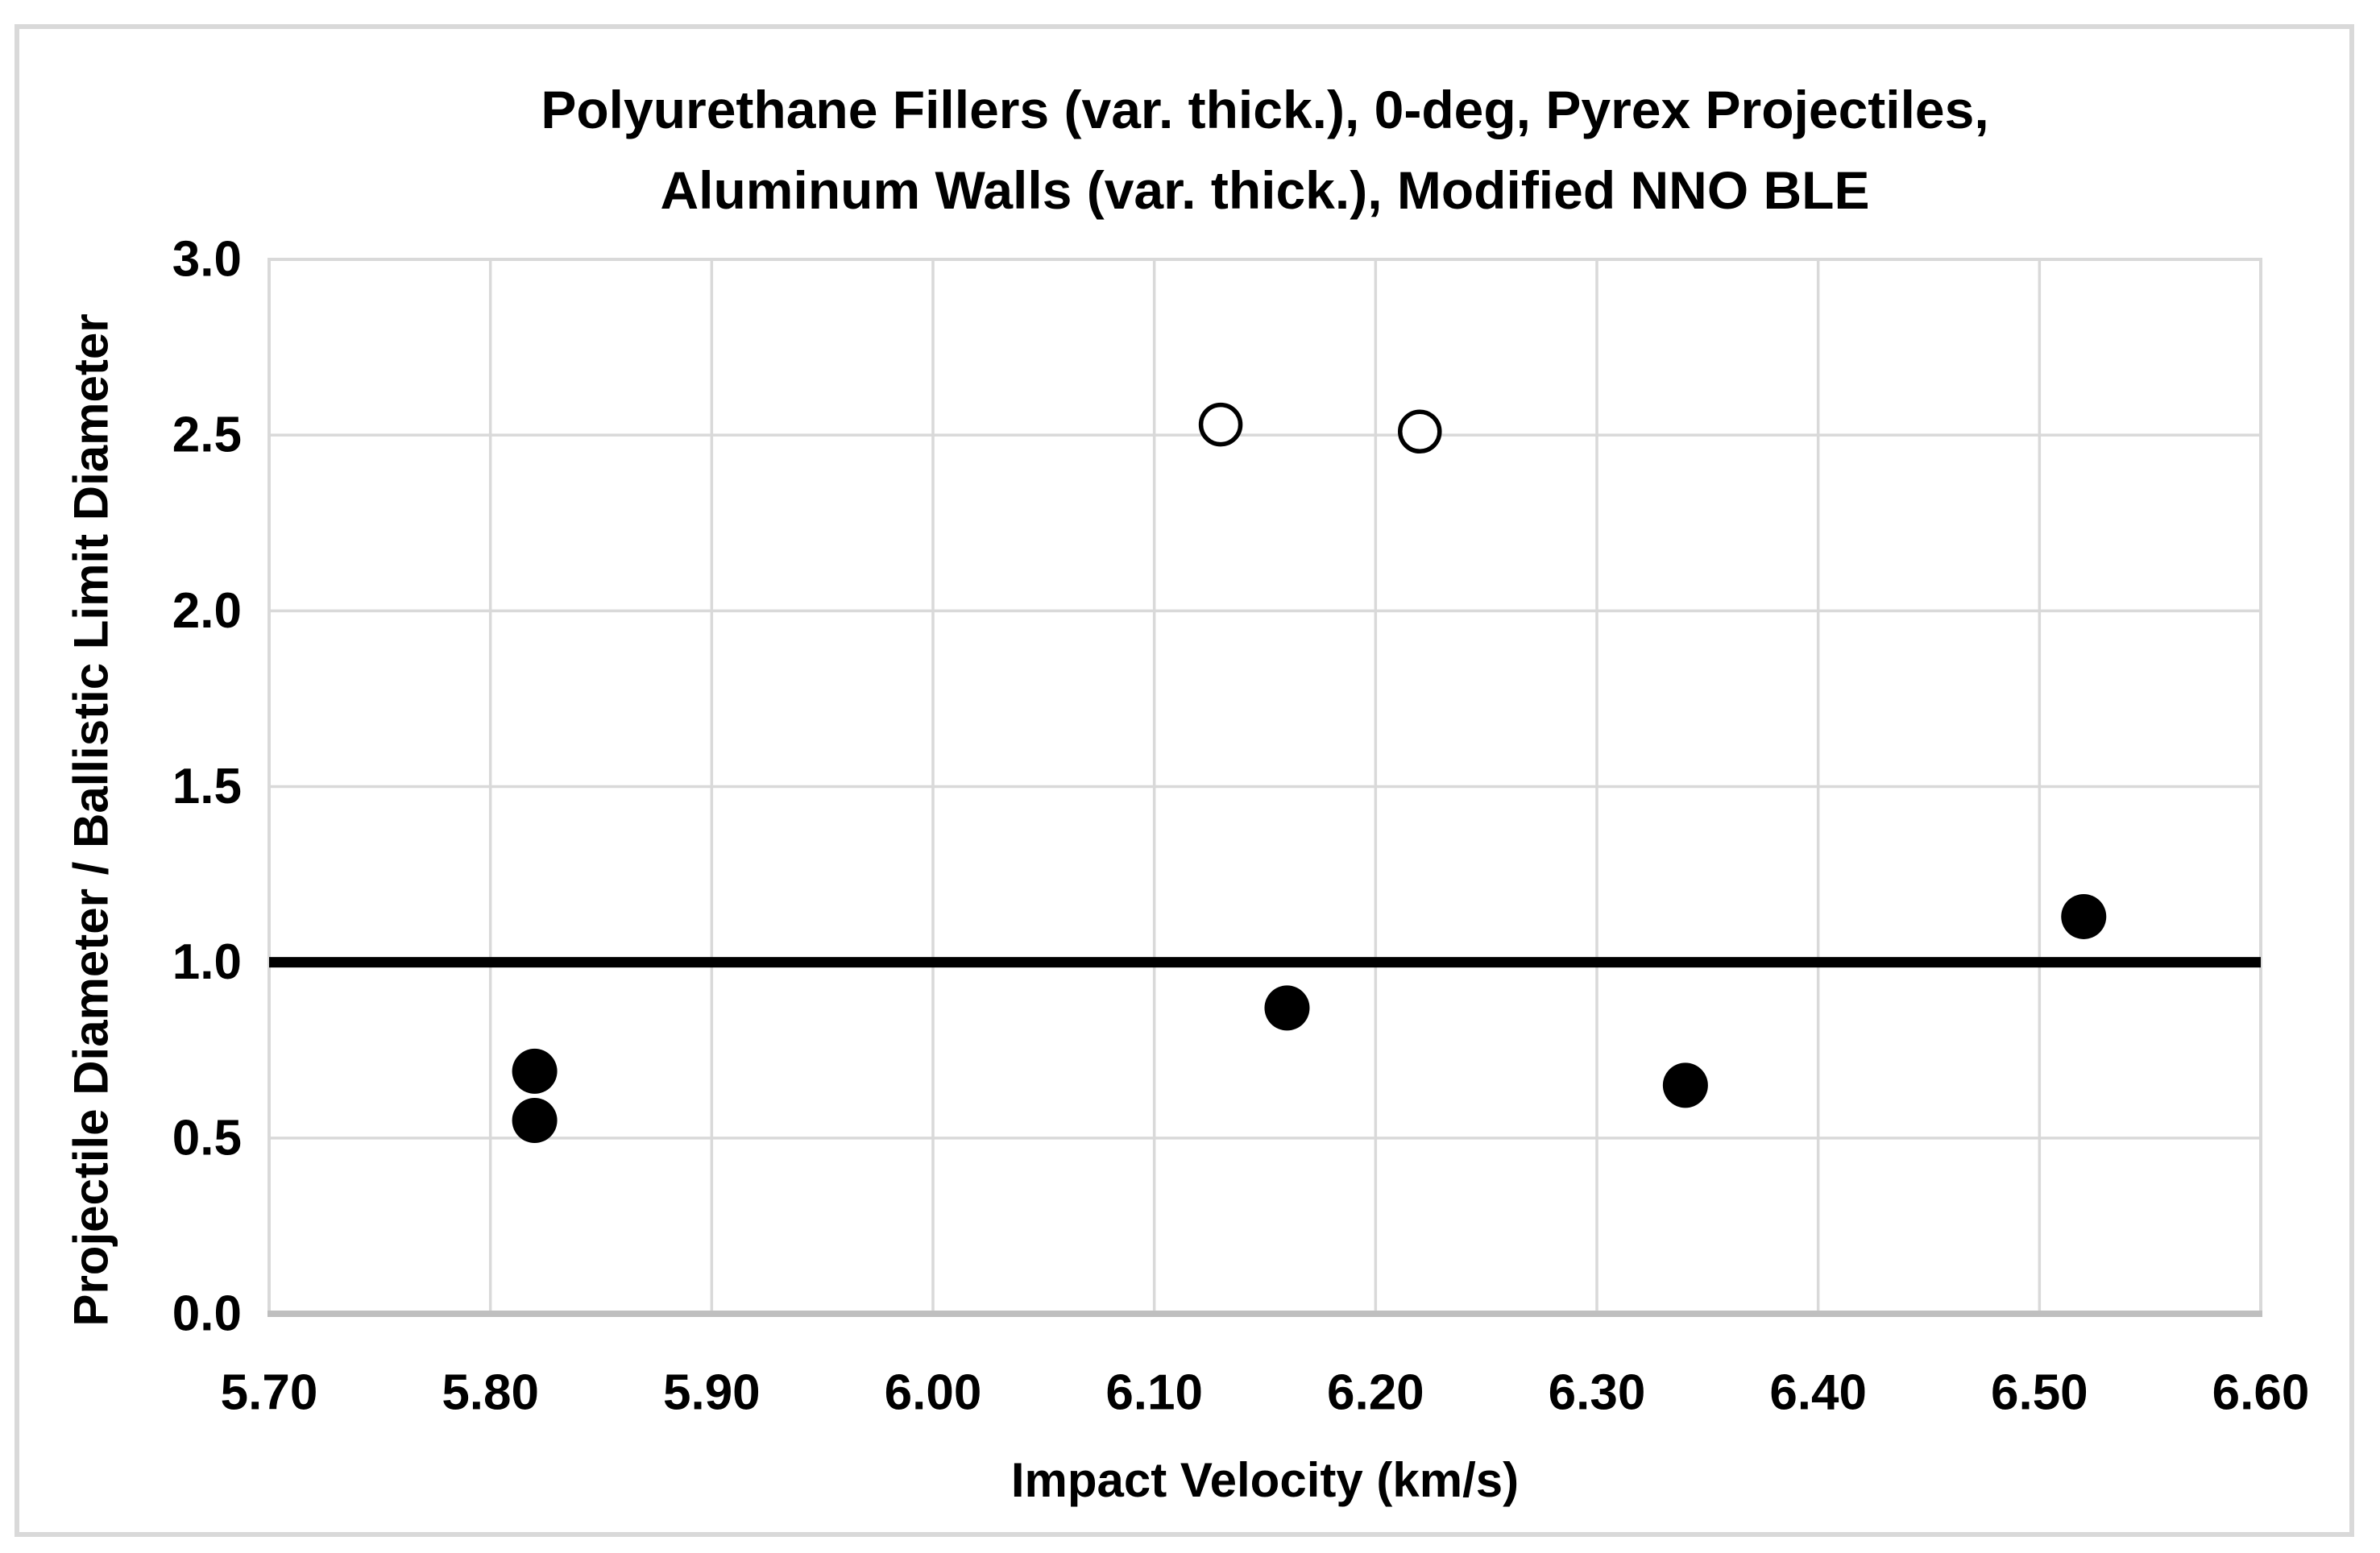 The image size is (2380, 1553). What do you see at coordinates (1818, 1393) in the screenshot?
I see `x-tick-label: 6.40` at bounding box center [1818, 1393].